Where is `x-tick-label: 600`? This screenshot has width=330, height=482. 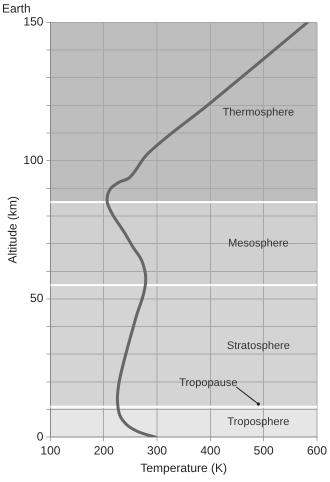
x-tick-label: 600 is located at coordinates (317, 451).